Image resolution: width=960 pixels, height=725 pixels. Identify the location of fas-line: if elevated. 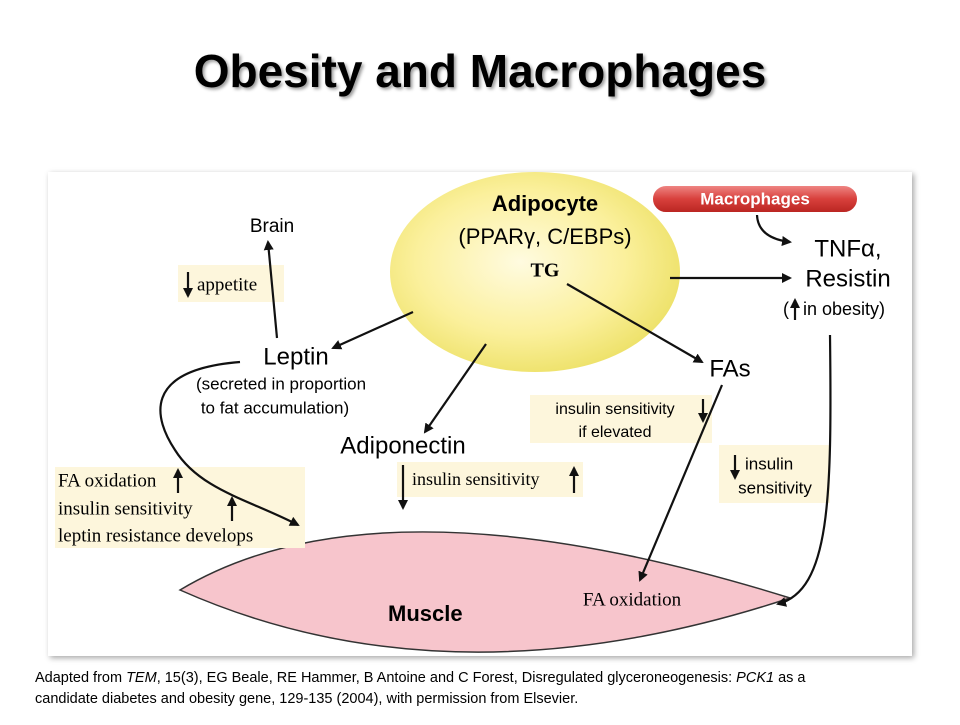
(615, 432).